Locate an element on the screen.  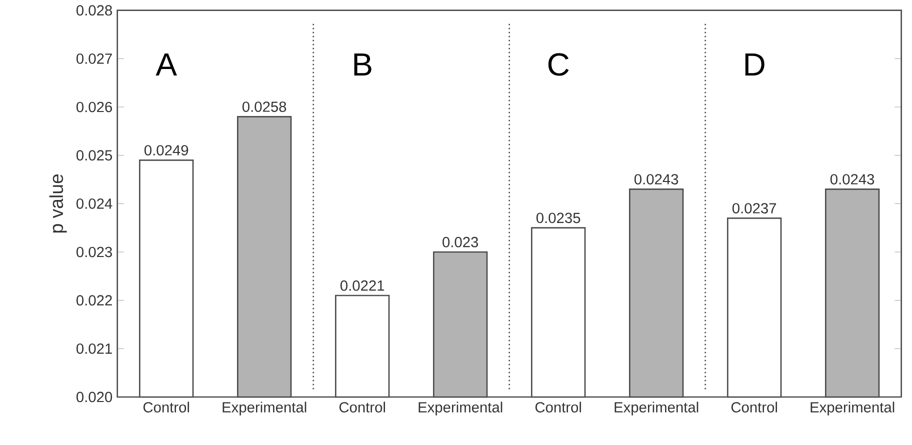
data-label: 0.0235 is located at coordinates (558, 218).